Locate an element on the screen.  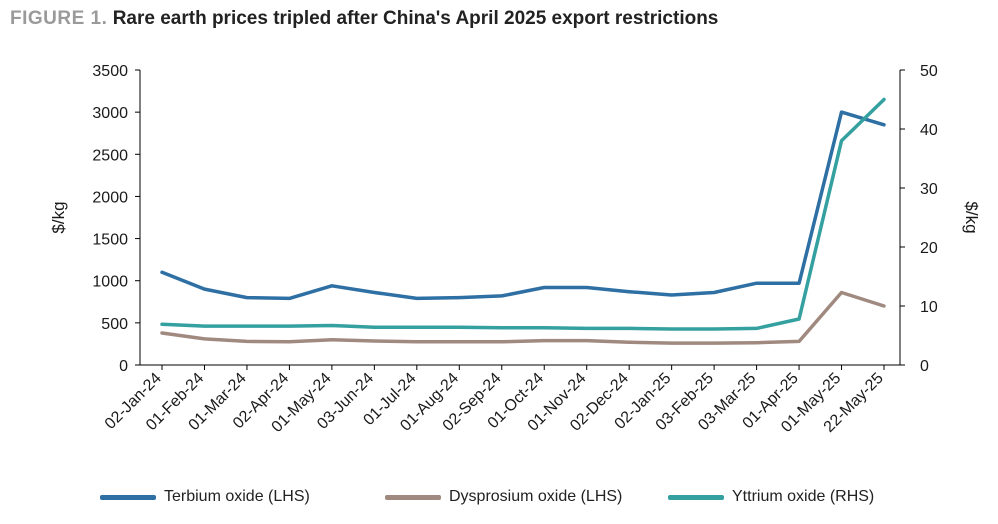
left-y-tick-label: 0 is located at coordinates (123, 366).